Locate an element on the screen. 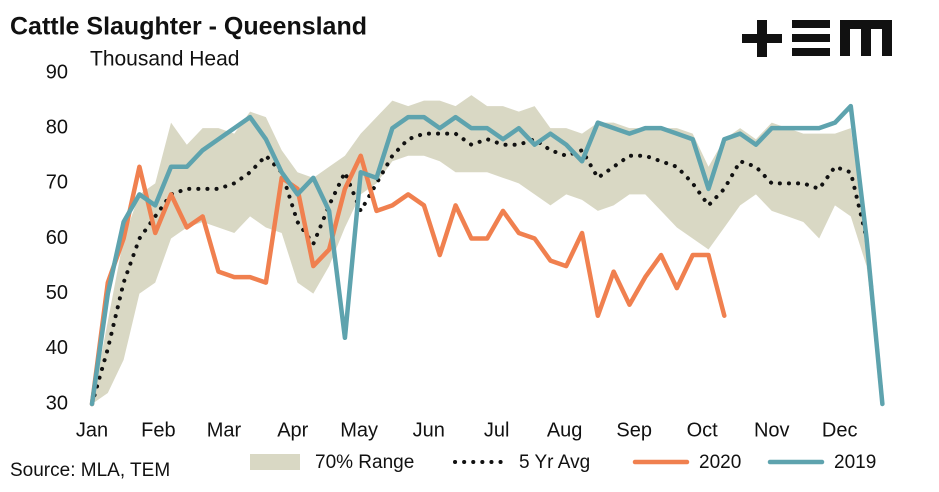 This screenshot has width=939, height=492. x-tick-label: Jun is located at coordinates (429, 430).